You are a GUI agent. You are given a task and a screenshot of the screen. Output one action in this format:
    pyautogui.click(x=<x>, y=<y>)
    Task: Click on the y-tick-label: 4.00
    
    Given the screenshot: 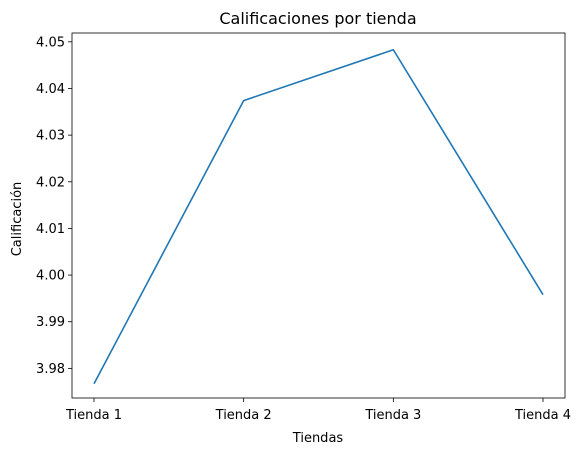 What is the action you would take?
    pyautogui.click(x=50, y=276)
    